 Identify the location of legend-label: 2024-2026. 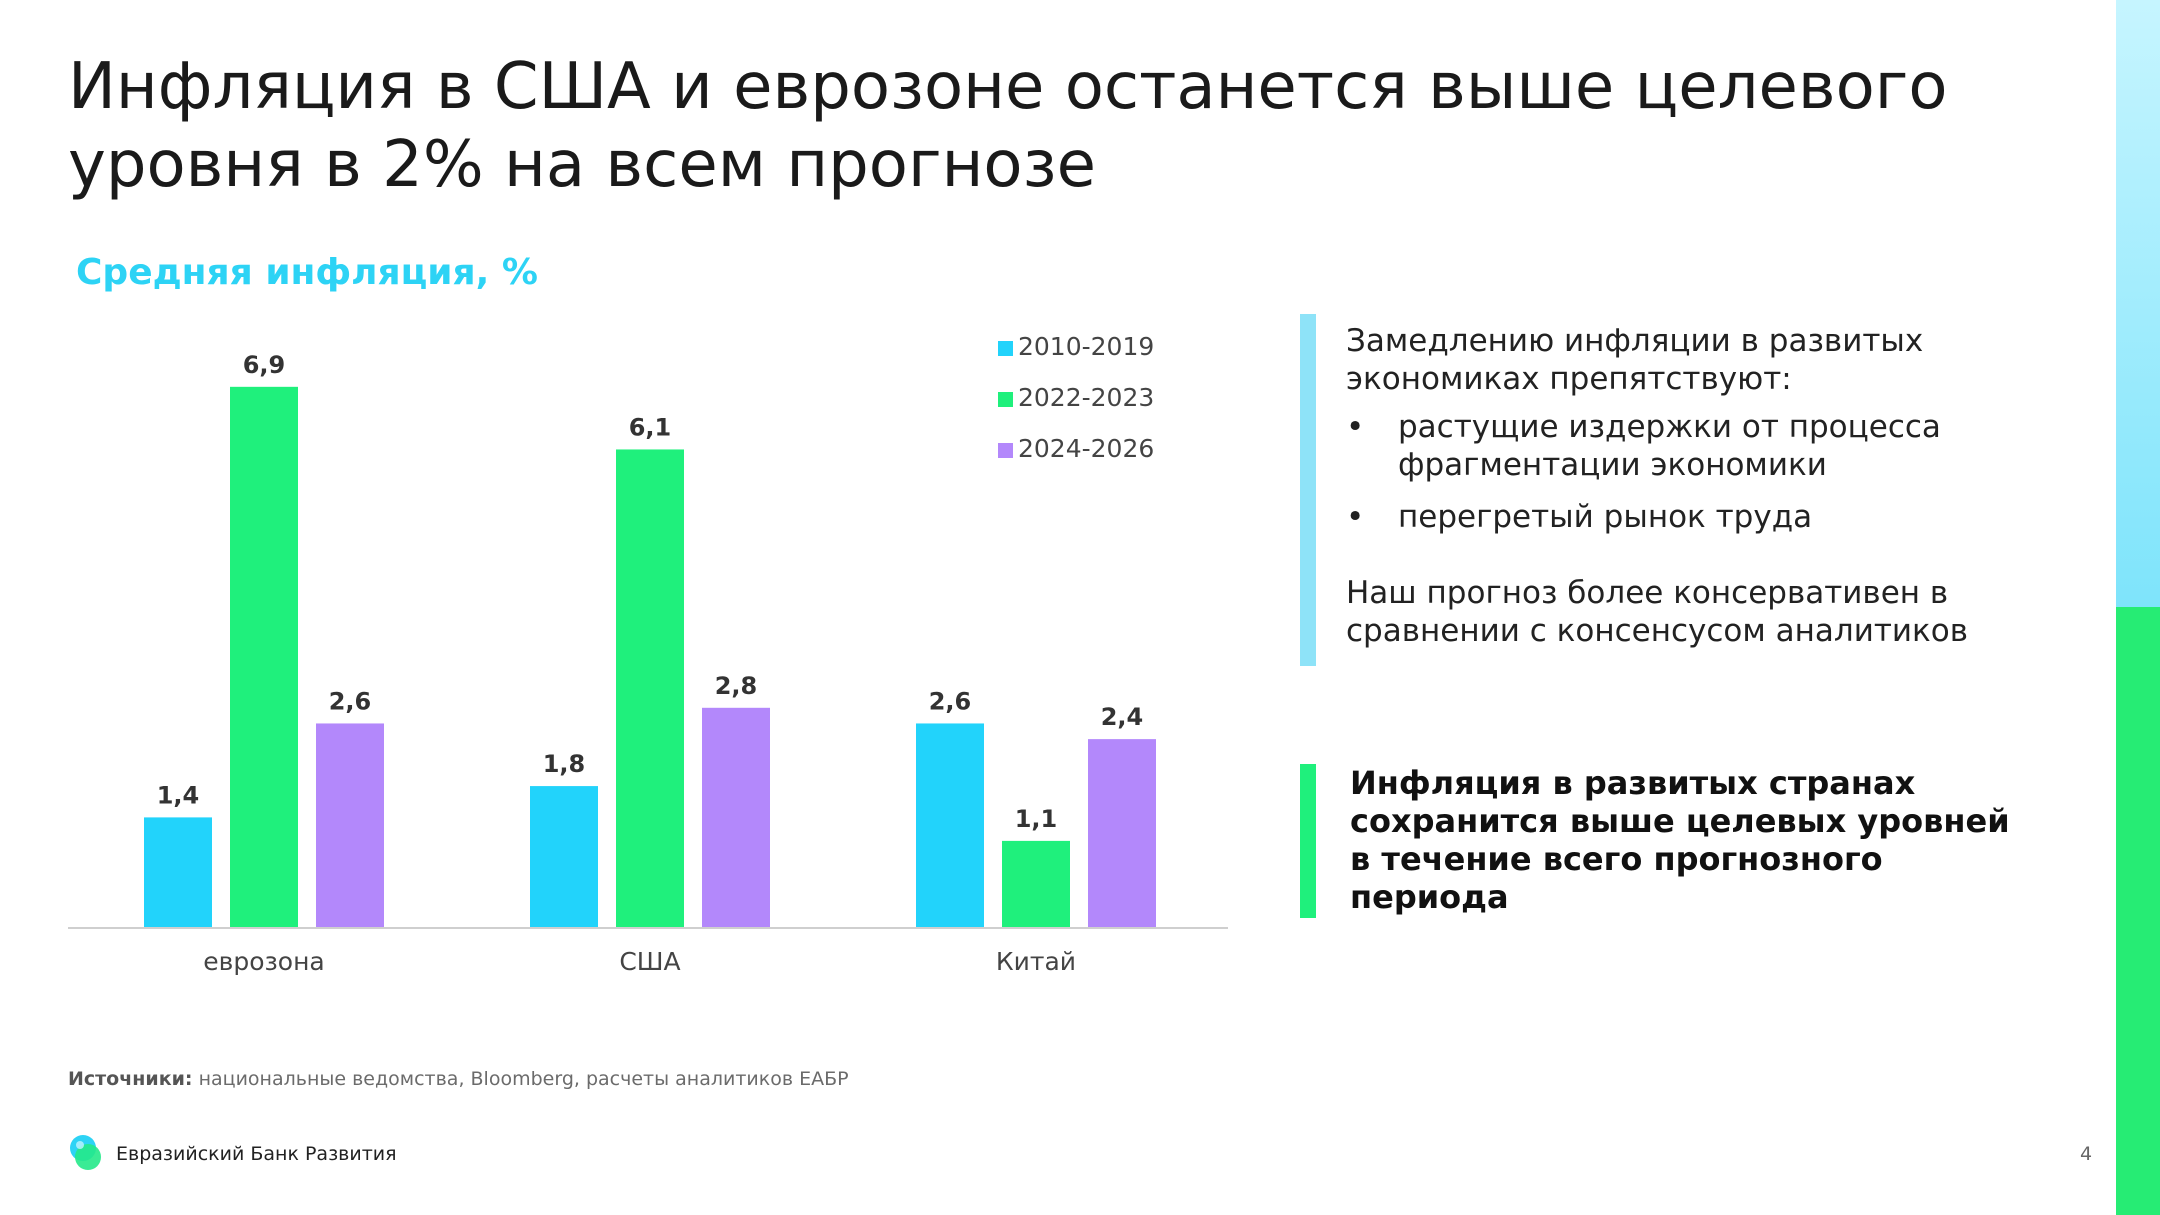
(1086, 448).